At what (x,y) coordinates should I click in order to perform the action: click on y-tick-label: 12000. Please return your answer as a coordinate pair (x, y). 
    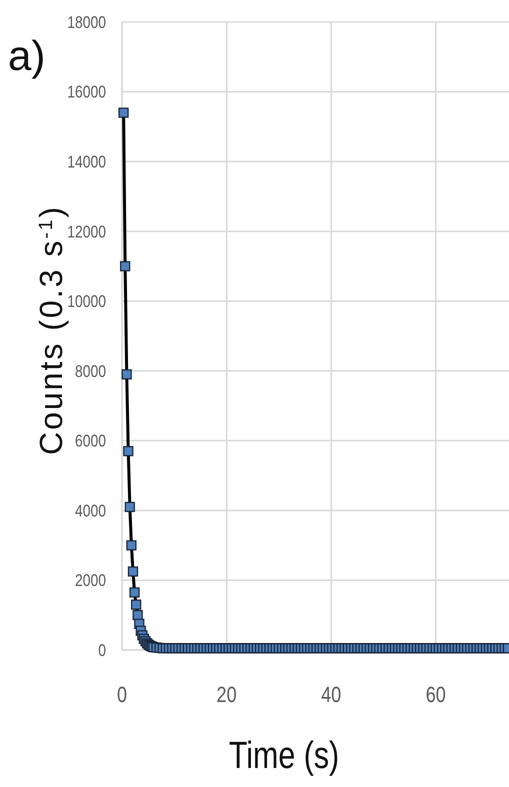
    Looking at the image, I should click on (86, 232).